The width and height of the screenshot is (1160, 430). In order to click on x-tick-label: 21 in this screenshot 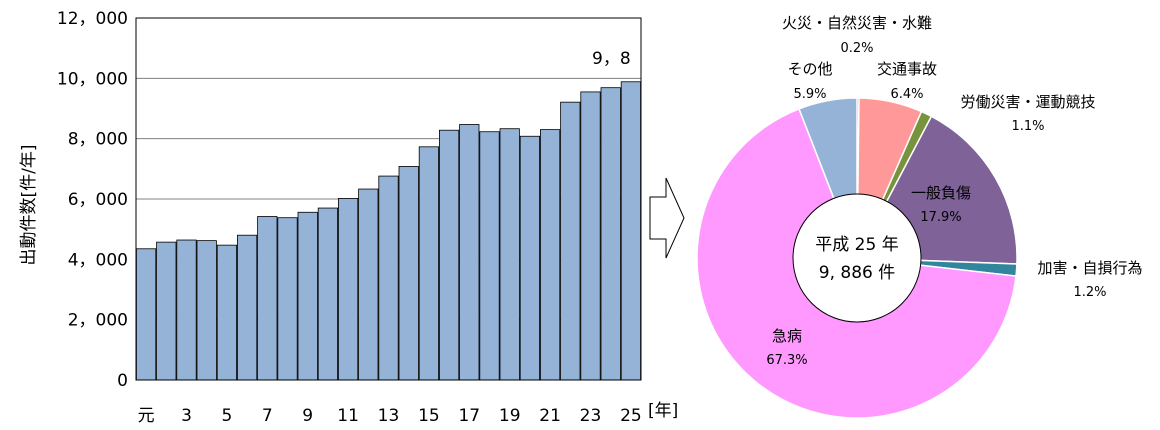, I will do `click(550, 416)`.